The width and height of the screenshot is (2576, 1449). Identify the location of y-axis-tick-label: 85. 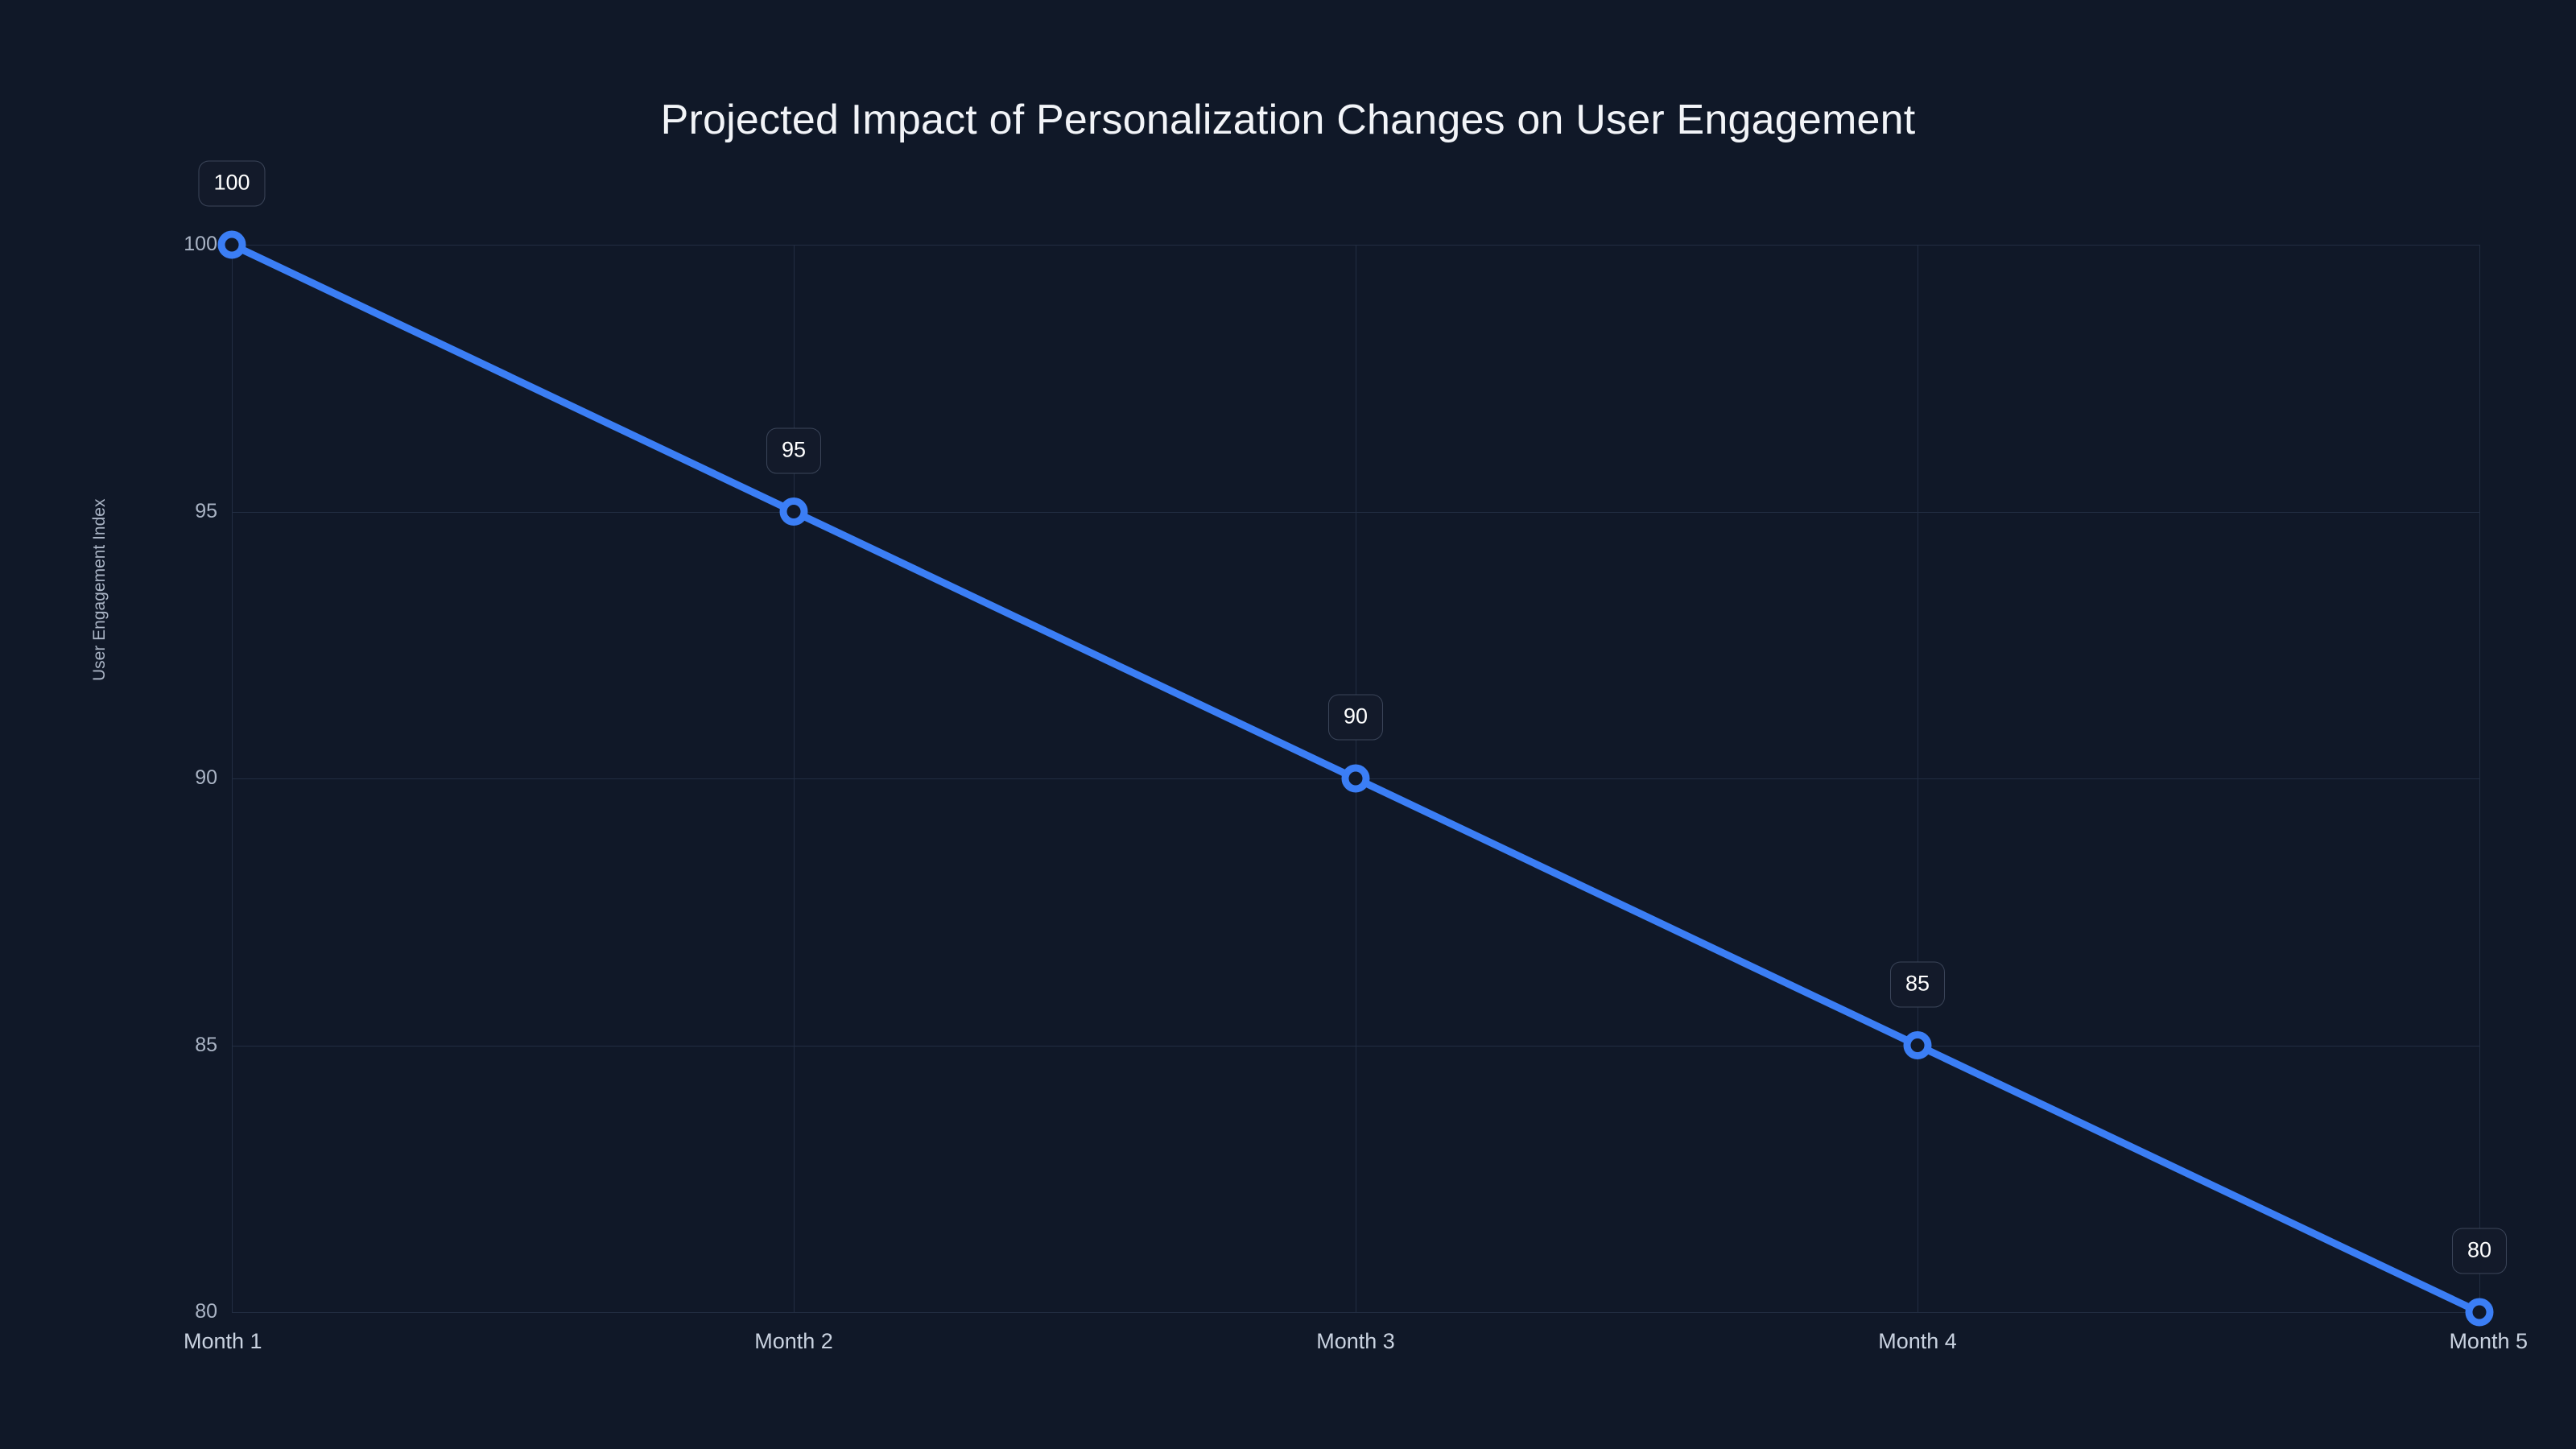
(206, 1044).